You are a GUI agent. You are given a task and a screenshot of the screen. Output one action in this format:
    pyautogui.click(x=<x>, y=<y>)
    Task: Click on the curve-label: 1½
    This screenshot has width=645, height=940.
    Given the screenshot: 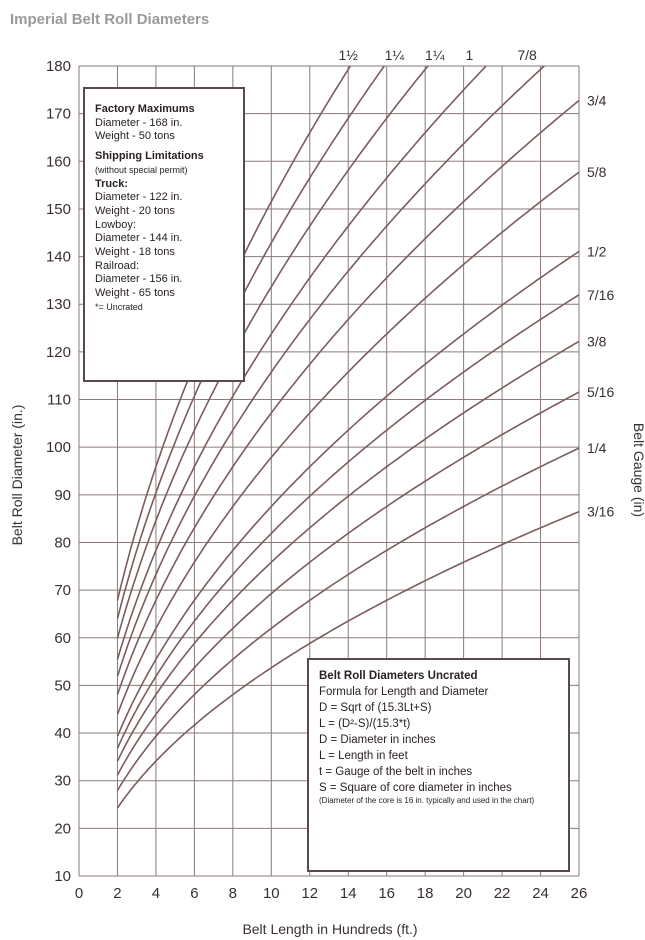 What is the action you would take?
    pyautogui.click(x=348, y=55)
    